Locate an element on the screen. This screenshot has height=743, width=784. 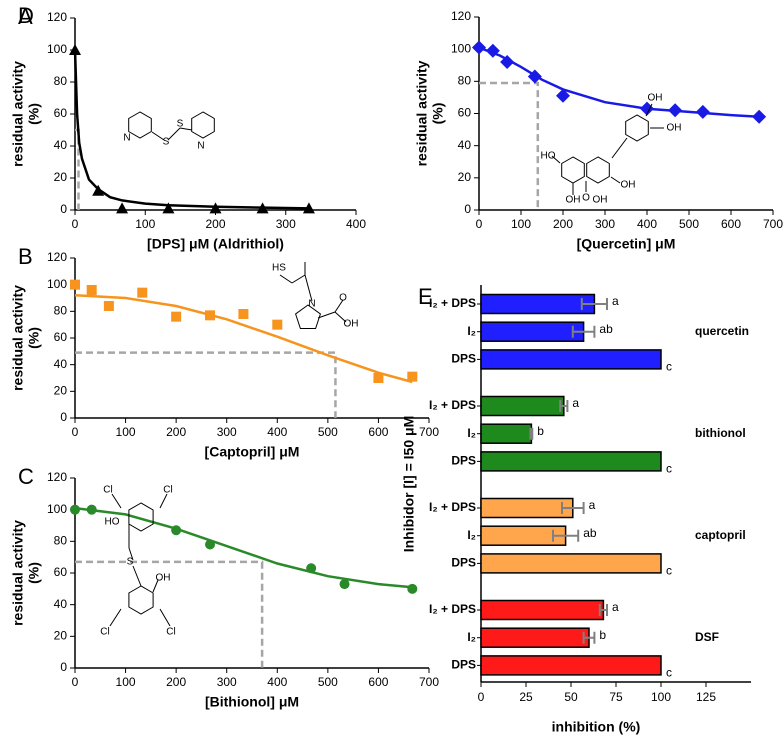
y-tick-label: 20 is located at coordinates (61, 636).